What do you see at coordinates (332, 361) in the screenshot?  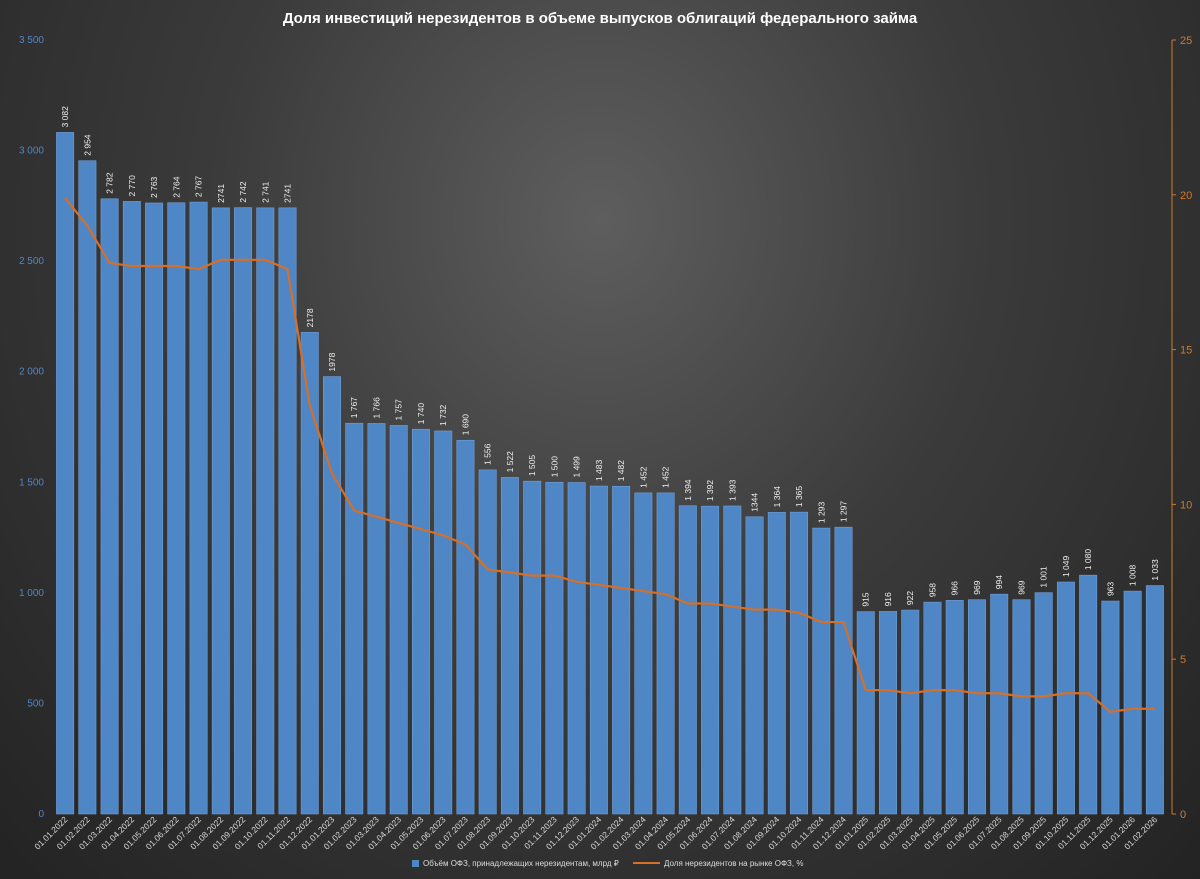 I see `bar-data-label: 1978` at bounding box center [332, 361].